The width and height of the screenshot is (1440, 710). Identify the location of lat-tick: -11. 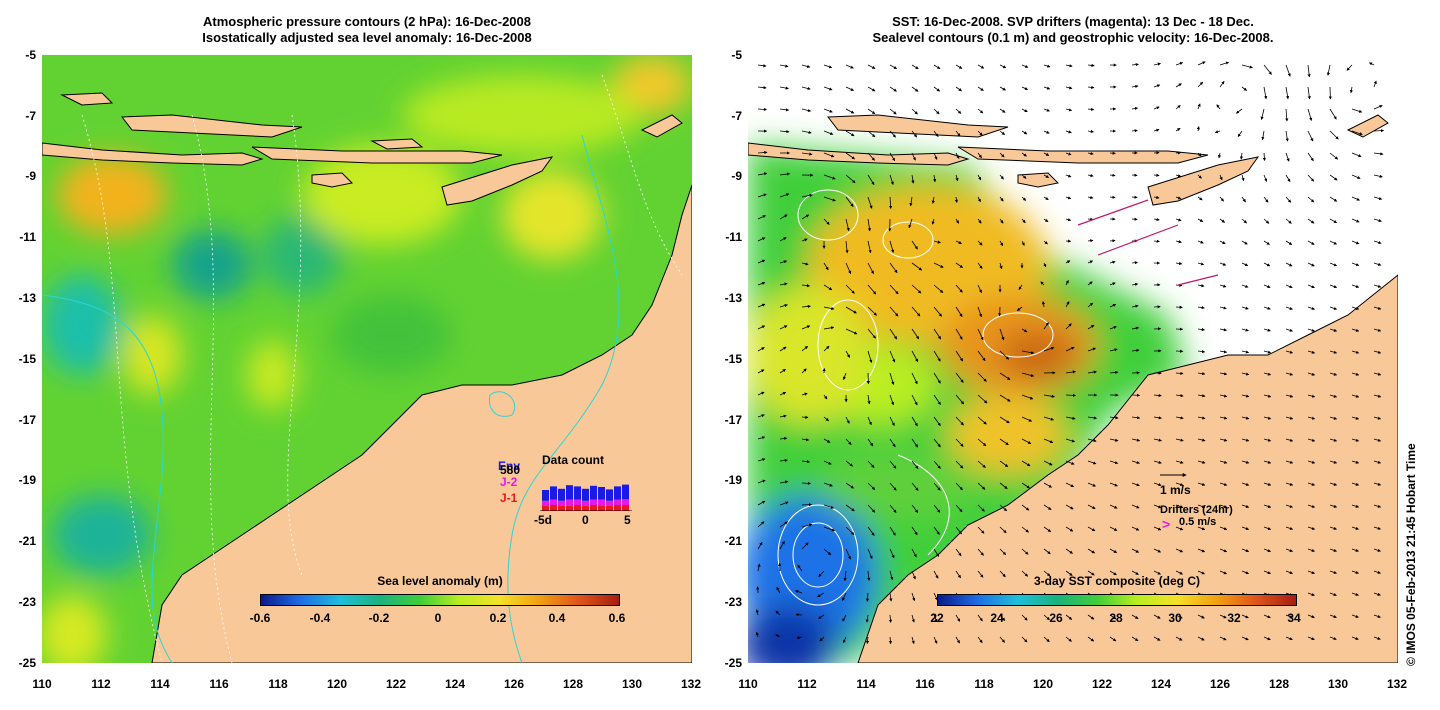
(733, 237).